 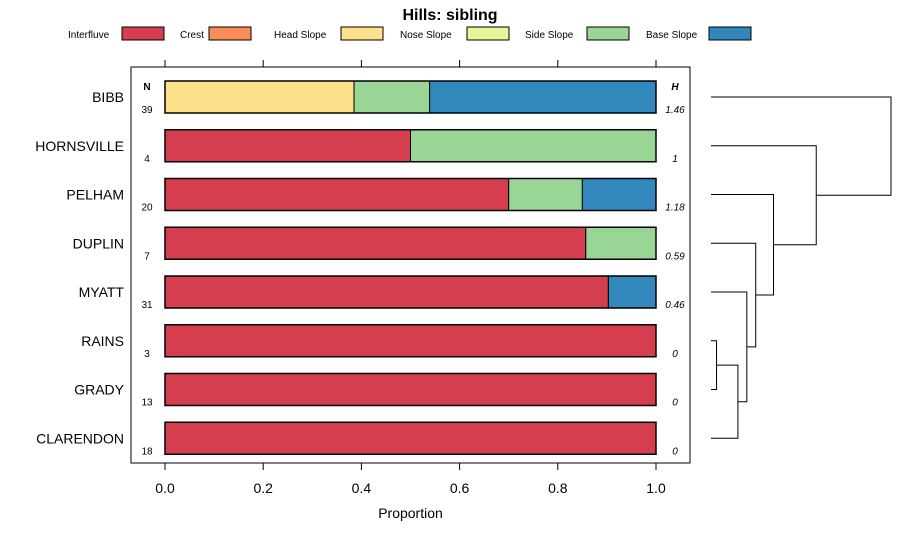 I want to click on n-value: 20, so click(x=147, y=208).